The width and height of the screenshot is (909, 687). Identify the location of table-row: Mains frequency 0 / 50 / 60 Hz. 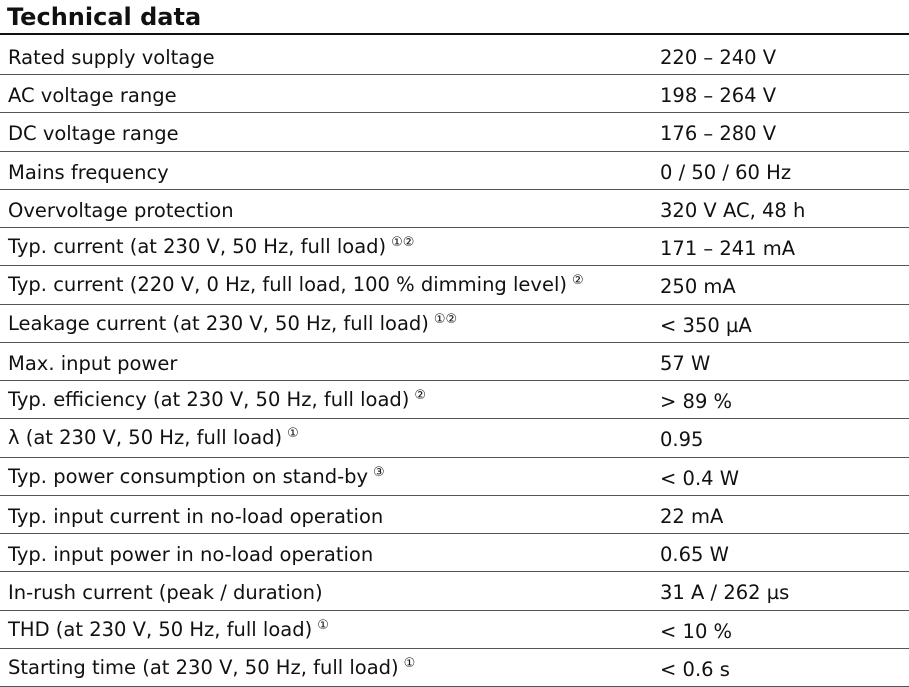
(454, 171).